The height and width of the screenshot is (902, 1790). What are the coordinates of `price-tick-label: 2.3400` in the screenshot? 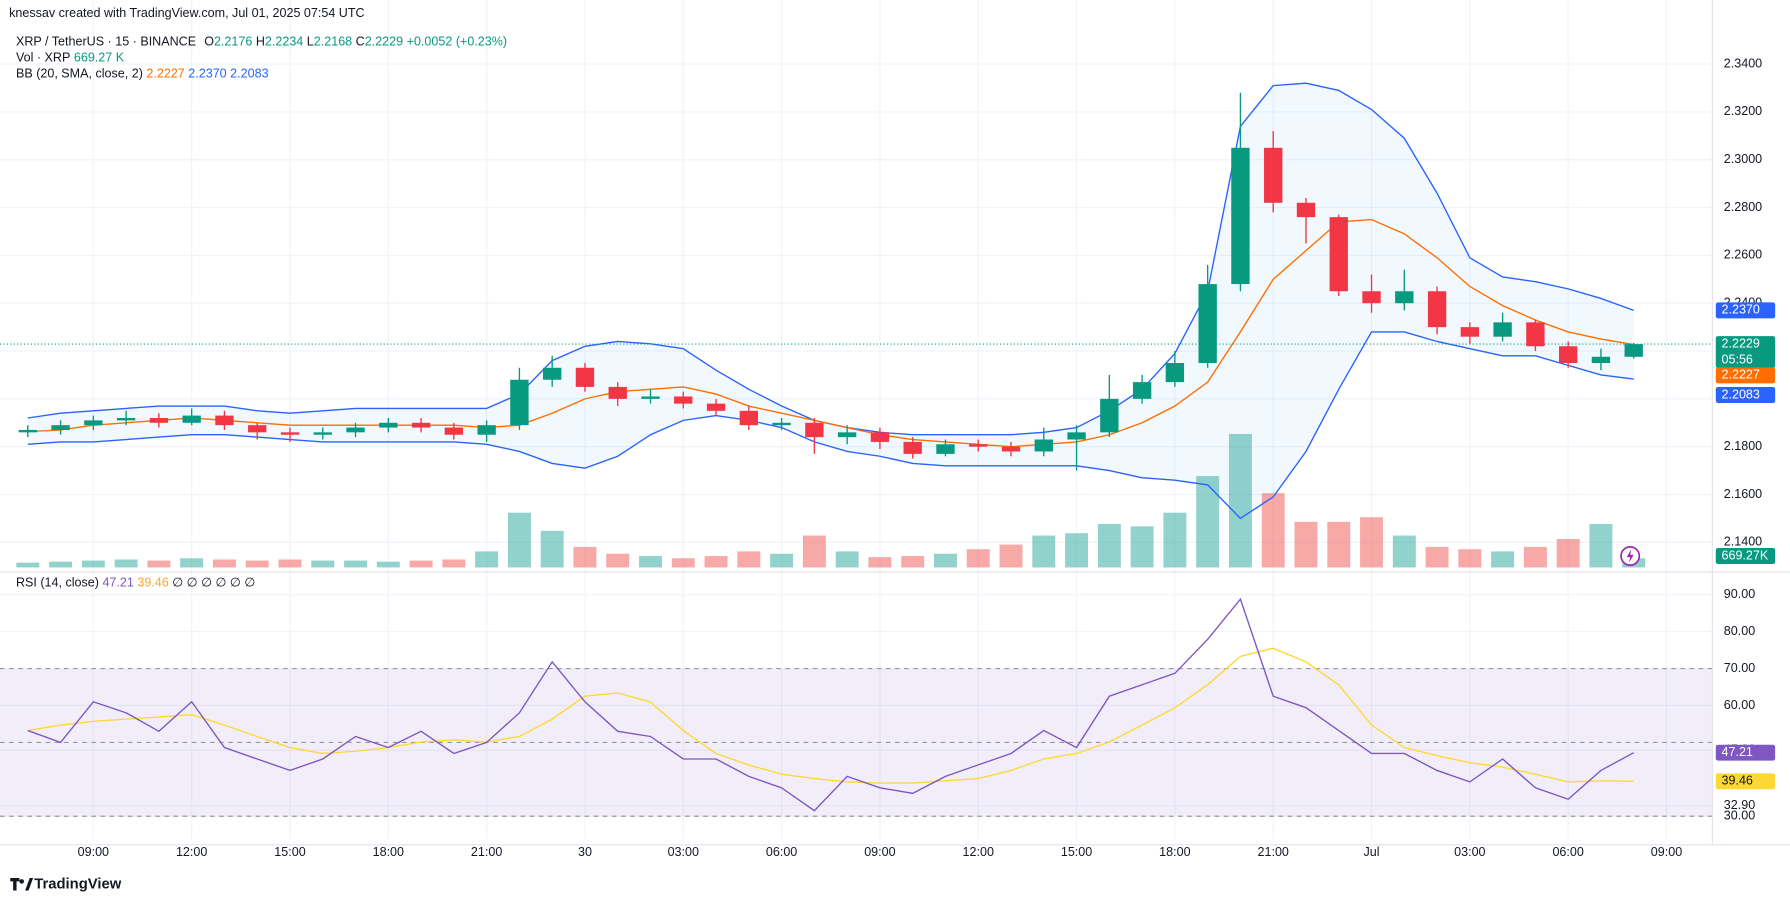 It's located at (1743, 63).